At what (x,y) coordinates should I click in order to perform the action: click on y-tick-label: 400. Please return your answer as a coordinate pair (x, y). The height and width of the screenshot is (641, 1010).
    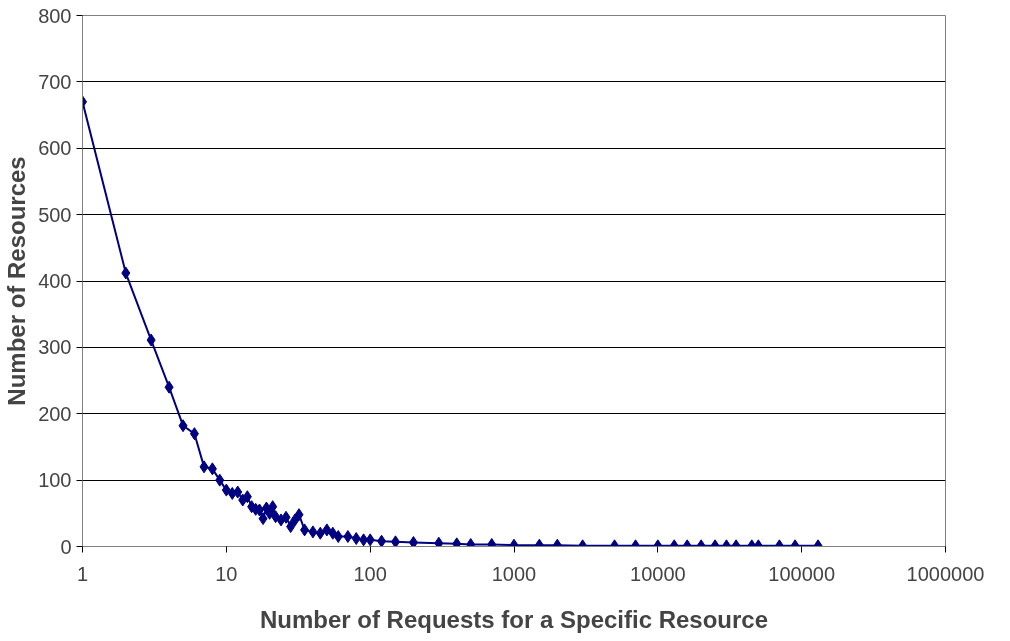
    Looking at the image, I should click on (55, 281).